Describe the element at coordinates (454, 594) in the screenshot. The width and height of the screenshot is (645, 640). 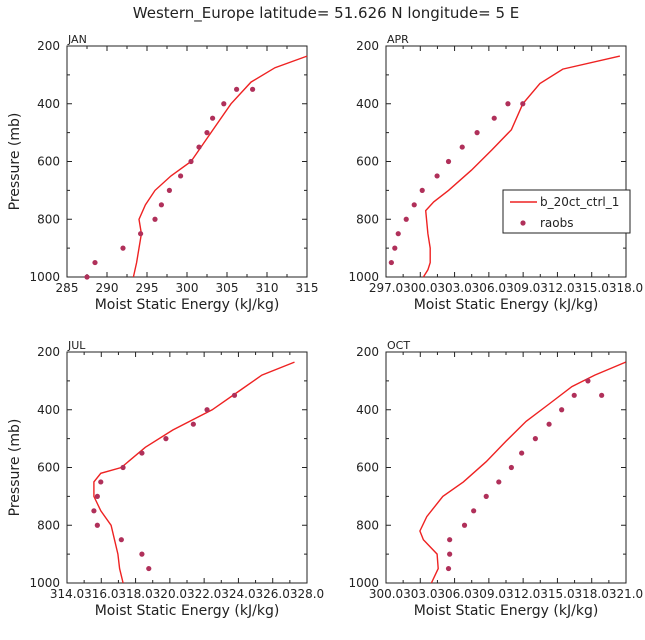
I see `x-tick-label: 306.0` at that location.